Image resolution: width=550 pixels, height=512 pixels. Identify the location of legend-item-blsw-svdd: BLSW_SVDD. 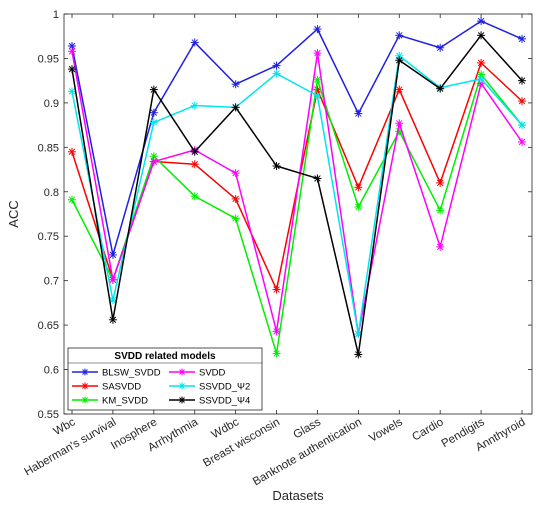
(116, 373).